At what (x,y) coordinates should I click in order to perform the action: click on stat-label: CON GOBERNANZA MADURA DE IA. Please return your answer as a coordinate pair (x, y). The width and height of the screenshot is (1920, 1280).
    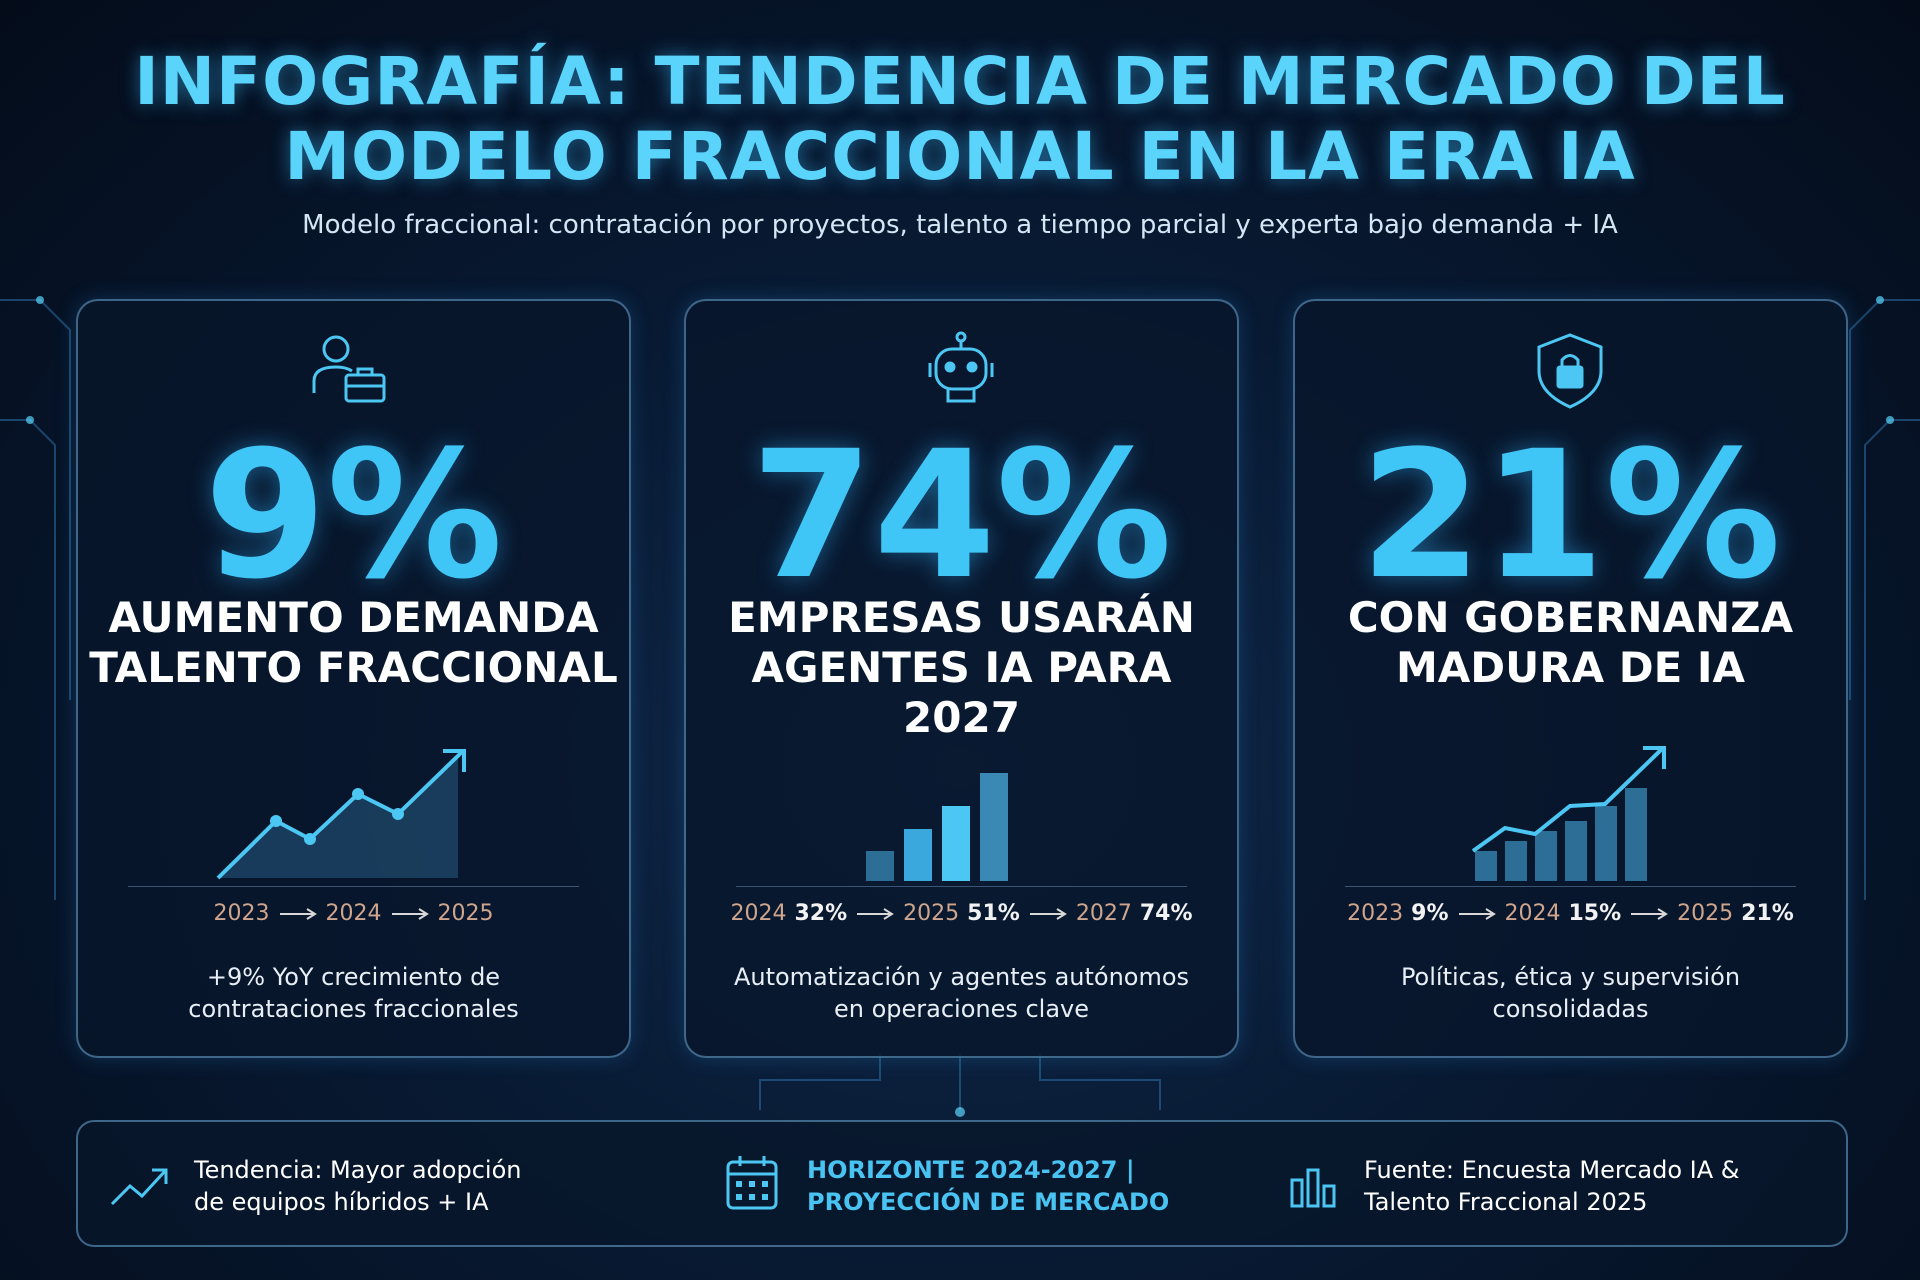
    Looking at the image, I should click on (1570, 643).